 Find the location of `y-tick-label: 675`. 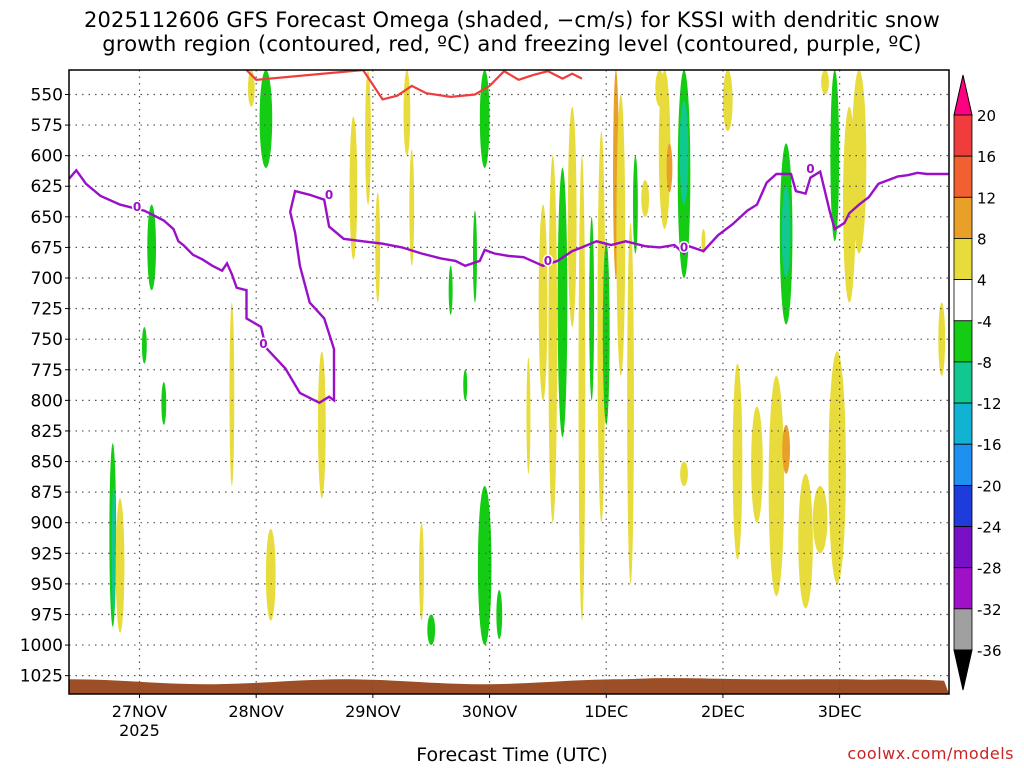

y-tick-label: 675 is located at coordinates (47, 248).